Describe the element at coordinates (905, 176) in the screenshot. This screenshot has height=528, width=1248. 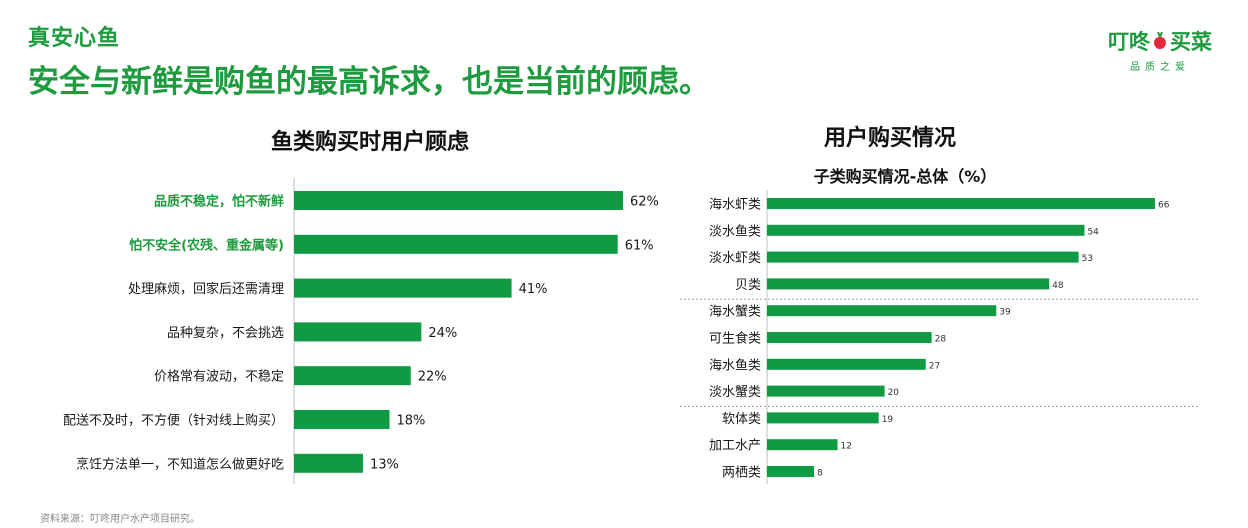
I see `right-chart-subtitle: 子类购买情况-总体（%）` at that location.